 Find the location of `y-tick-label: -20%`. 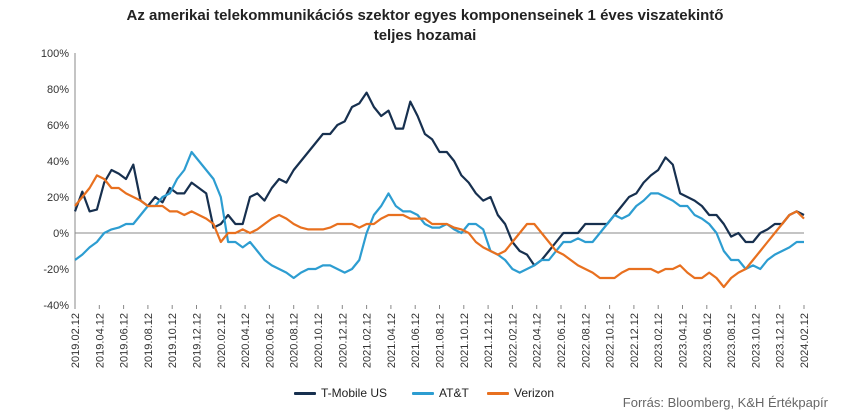

y-tick-label: -20% is located at coordinates (56, 270).